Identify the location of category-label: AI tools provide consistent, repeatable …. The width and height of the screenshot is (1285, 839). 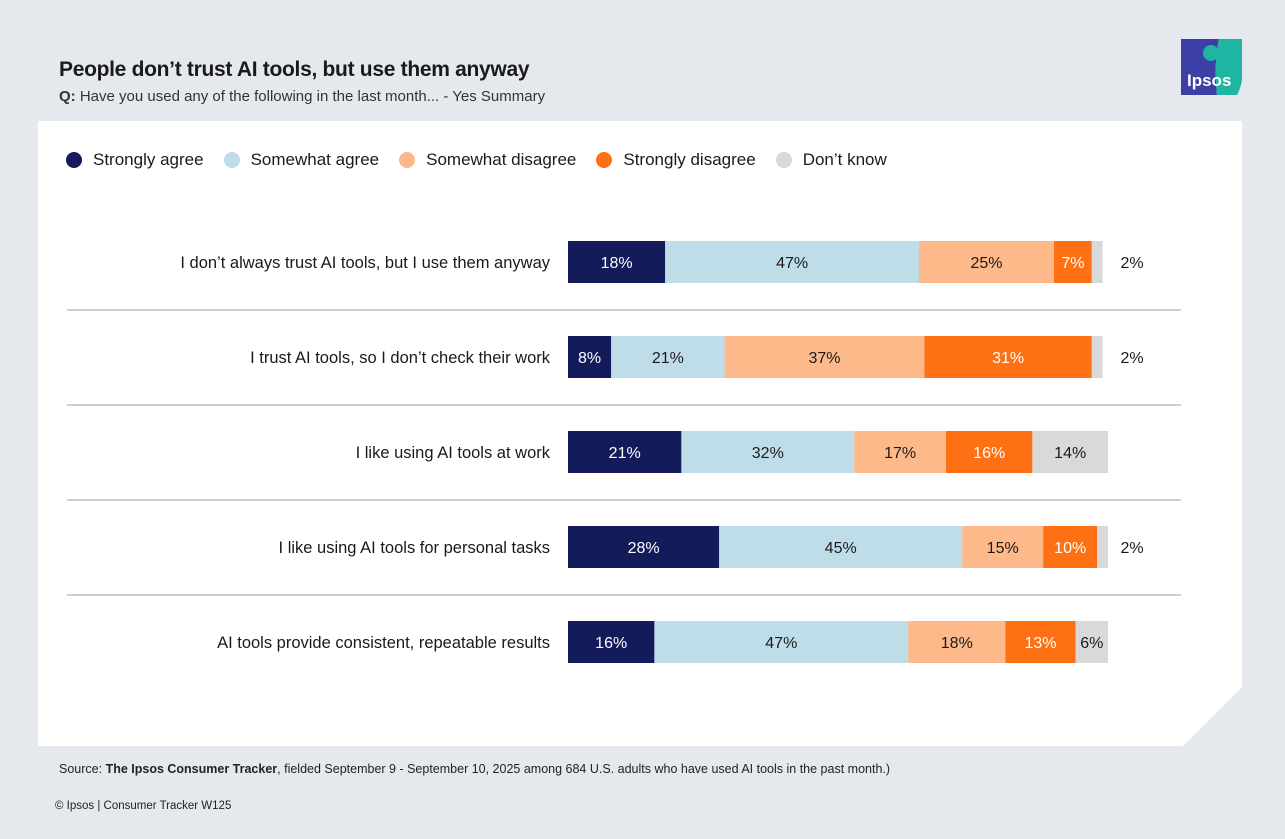
(383, 643).